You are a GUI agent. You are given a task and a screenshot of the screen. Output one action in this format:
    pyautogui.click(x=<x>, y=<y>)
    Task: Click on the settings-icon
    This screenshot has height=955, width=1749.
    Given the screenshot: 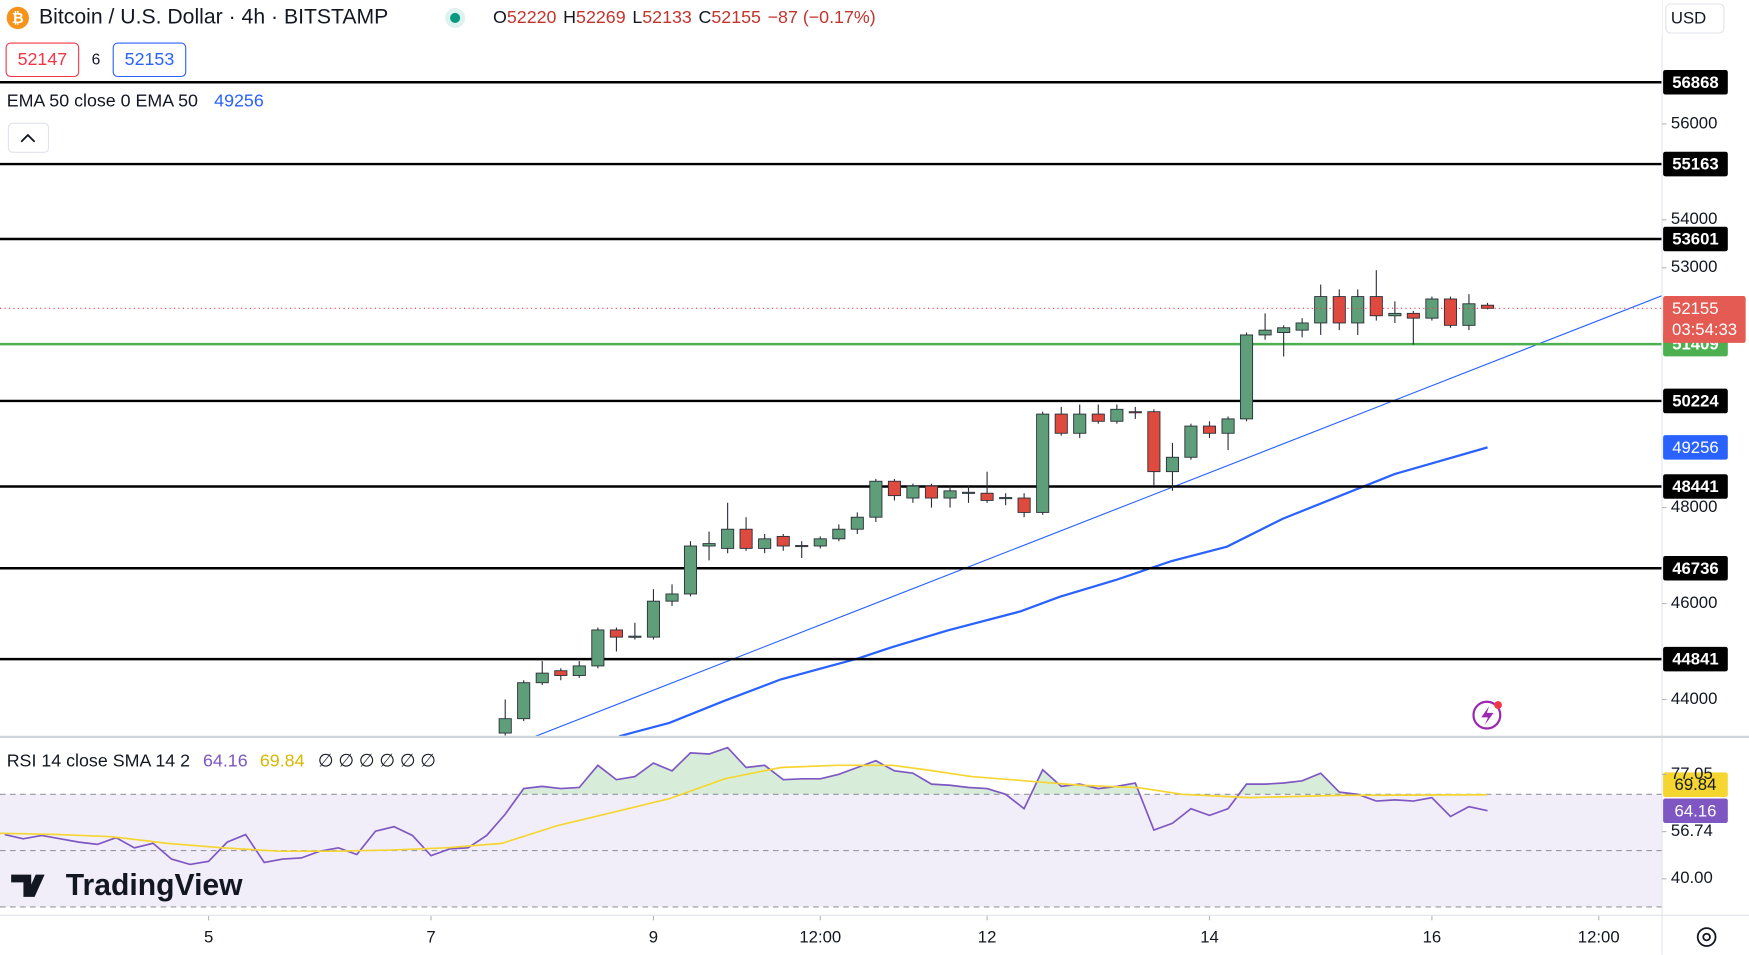 What is the action you would take?
    pyautogui.click(x=1706, y=937)
    